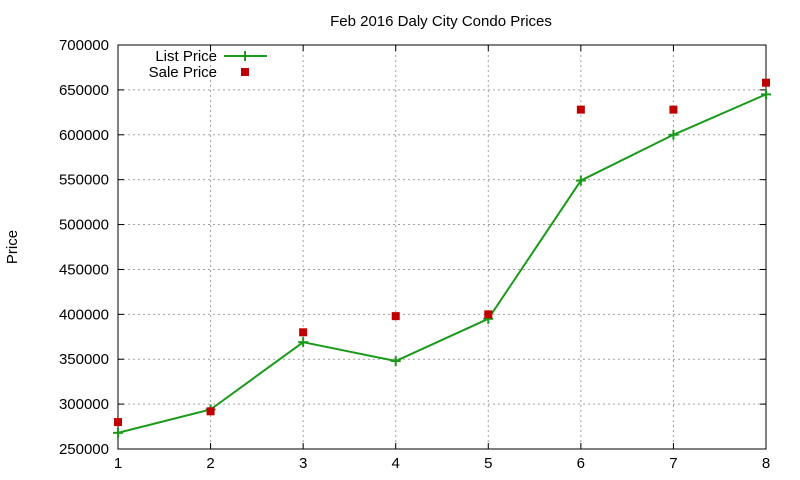  I want to click on y-tick-label: 700000, so click(84, 45).